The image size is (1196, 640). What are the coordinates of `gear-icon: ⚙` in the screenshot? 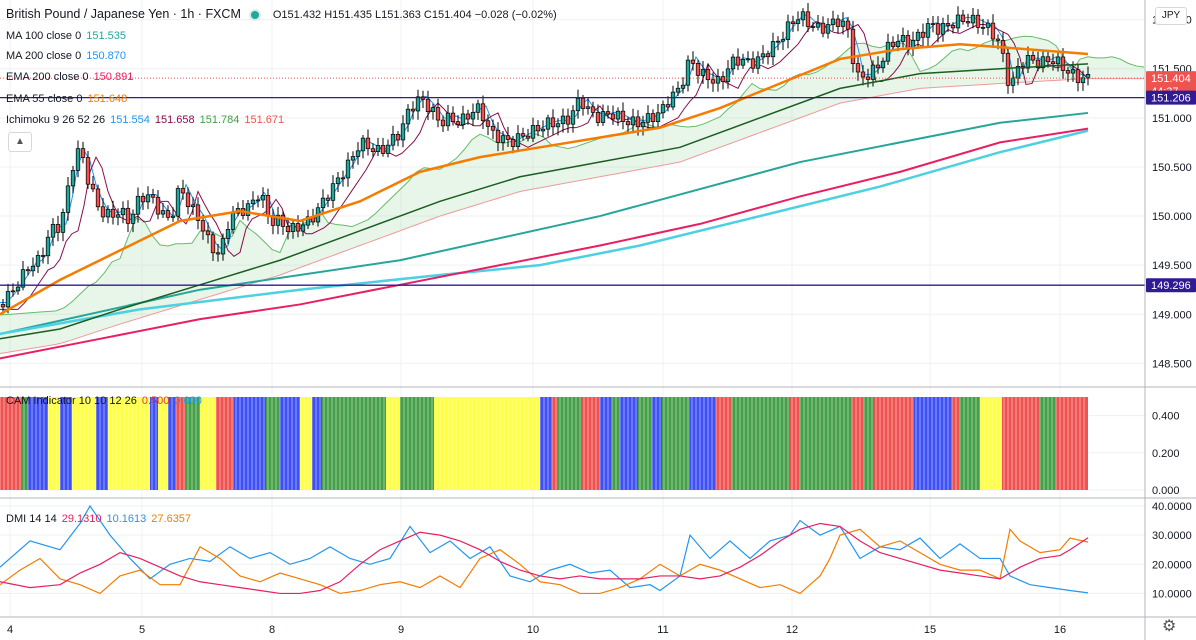 It's located at (1169, 626).